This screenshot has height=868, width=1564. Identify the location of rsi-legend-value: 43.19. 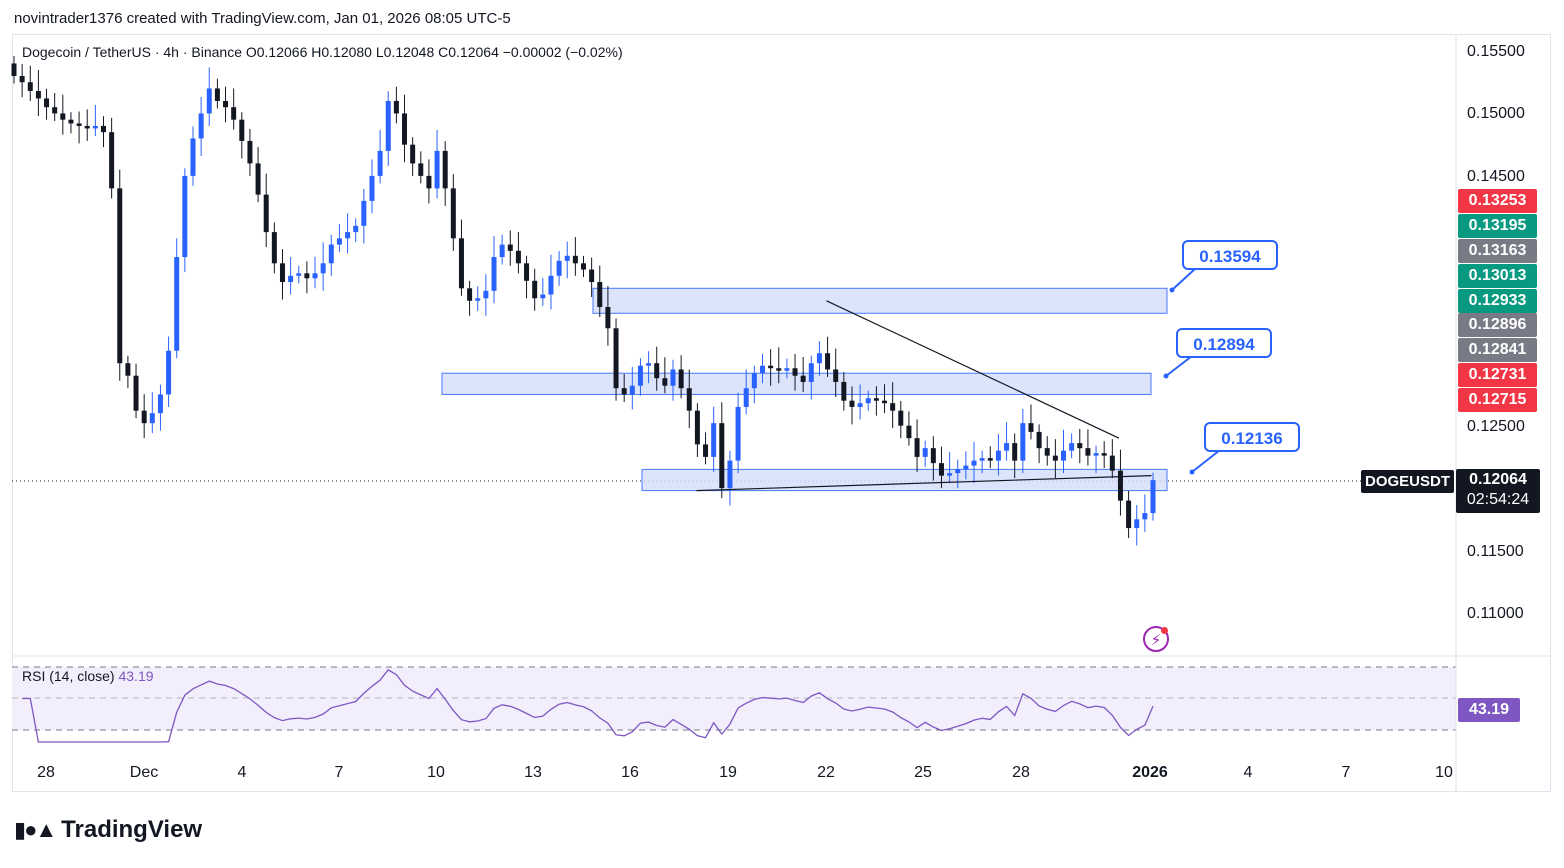
(136, 676).